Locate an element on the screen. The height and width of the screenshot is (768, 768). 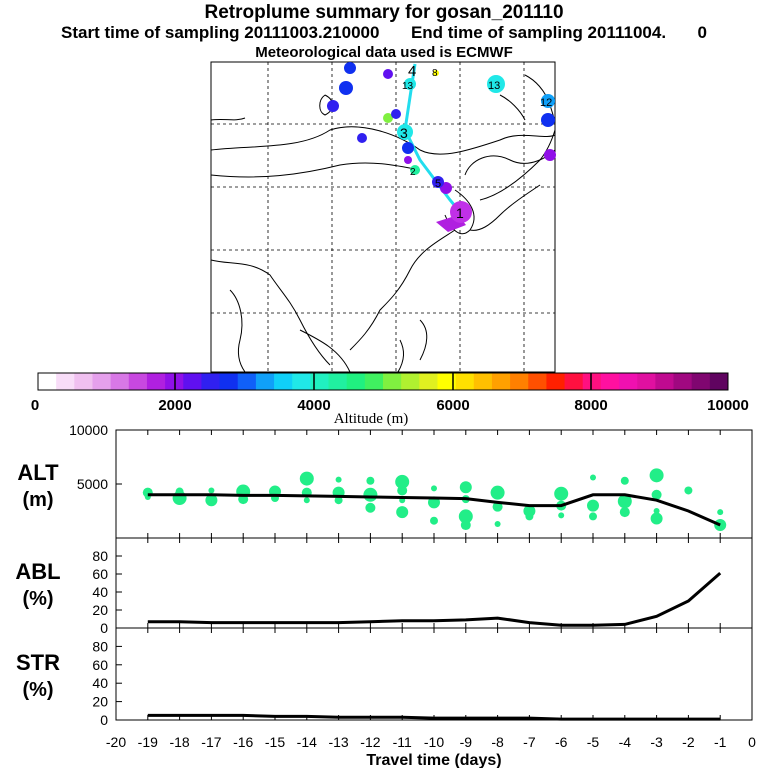
map-track-label: 3 is located at coordinates (404, 133).